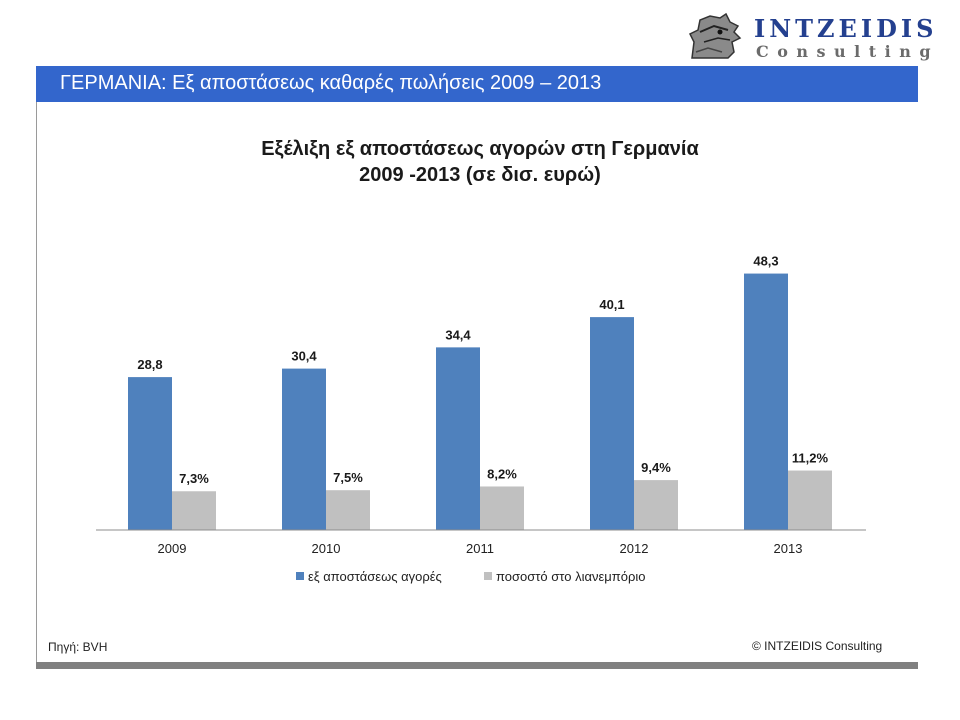 This screenshot has height=720, width=960. Describe the element at coordinates (304, 449) in the screenshot. I see `bar-purchases-2010` at that location.